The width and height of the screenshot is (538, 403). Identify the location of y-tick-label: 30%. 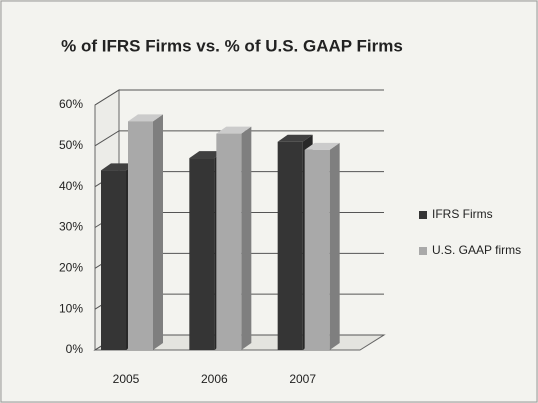
(71, 227).